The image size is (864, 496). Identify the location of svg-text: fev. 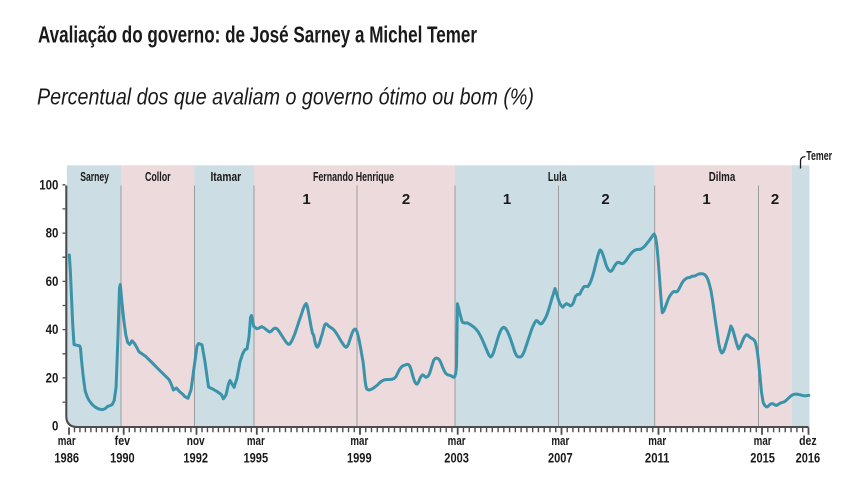
(123, 440).